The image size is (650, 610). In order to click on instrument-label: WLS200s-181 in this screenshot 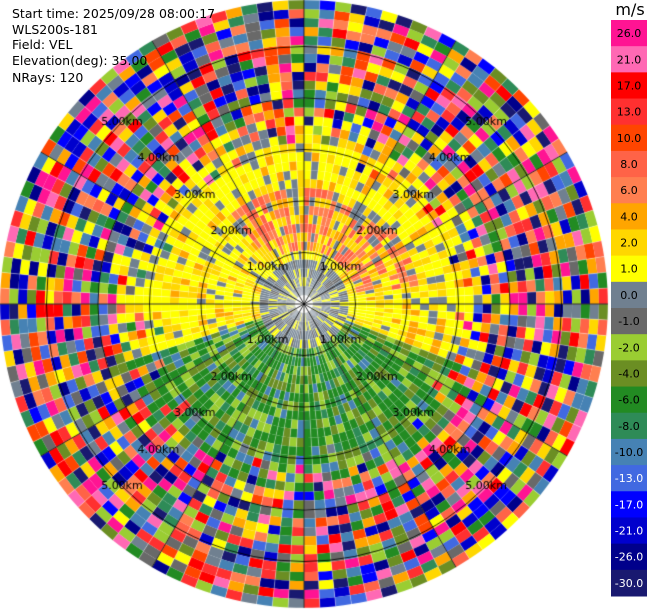, I will do `click(55, 29)`.